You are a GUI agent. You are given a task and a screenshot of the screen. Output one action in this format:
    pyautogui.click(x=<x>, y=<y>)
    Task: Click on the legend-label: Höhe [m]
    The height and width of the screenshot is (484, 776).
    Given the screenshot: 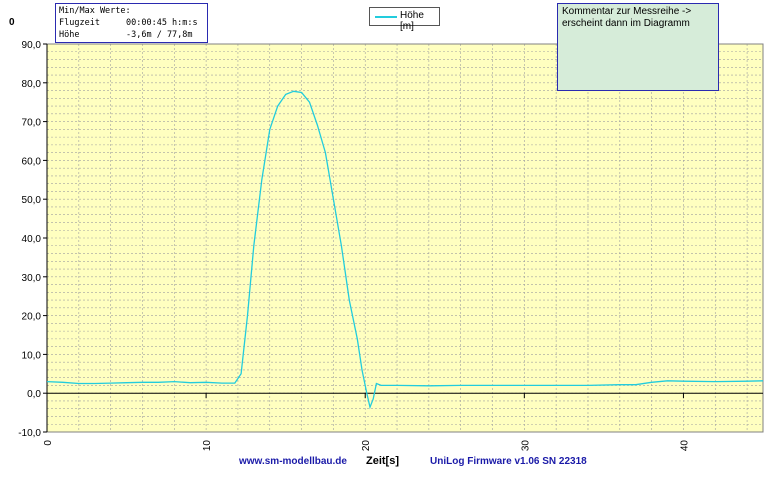 What is the action you would take?
    pyautogui.click(x=412, y=21)
    